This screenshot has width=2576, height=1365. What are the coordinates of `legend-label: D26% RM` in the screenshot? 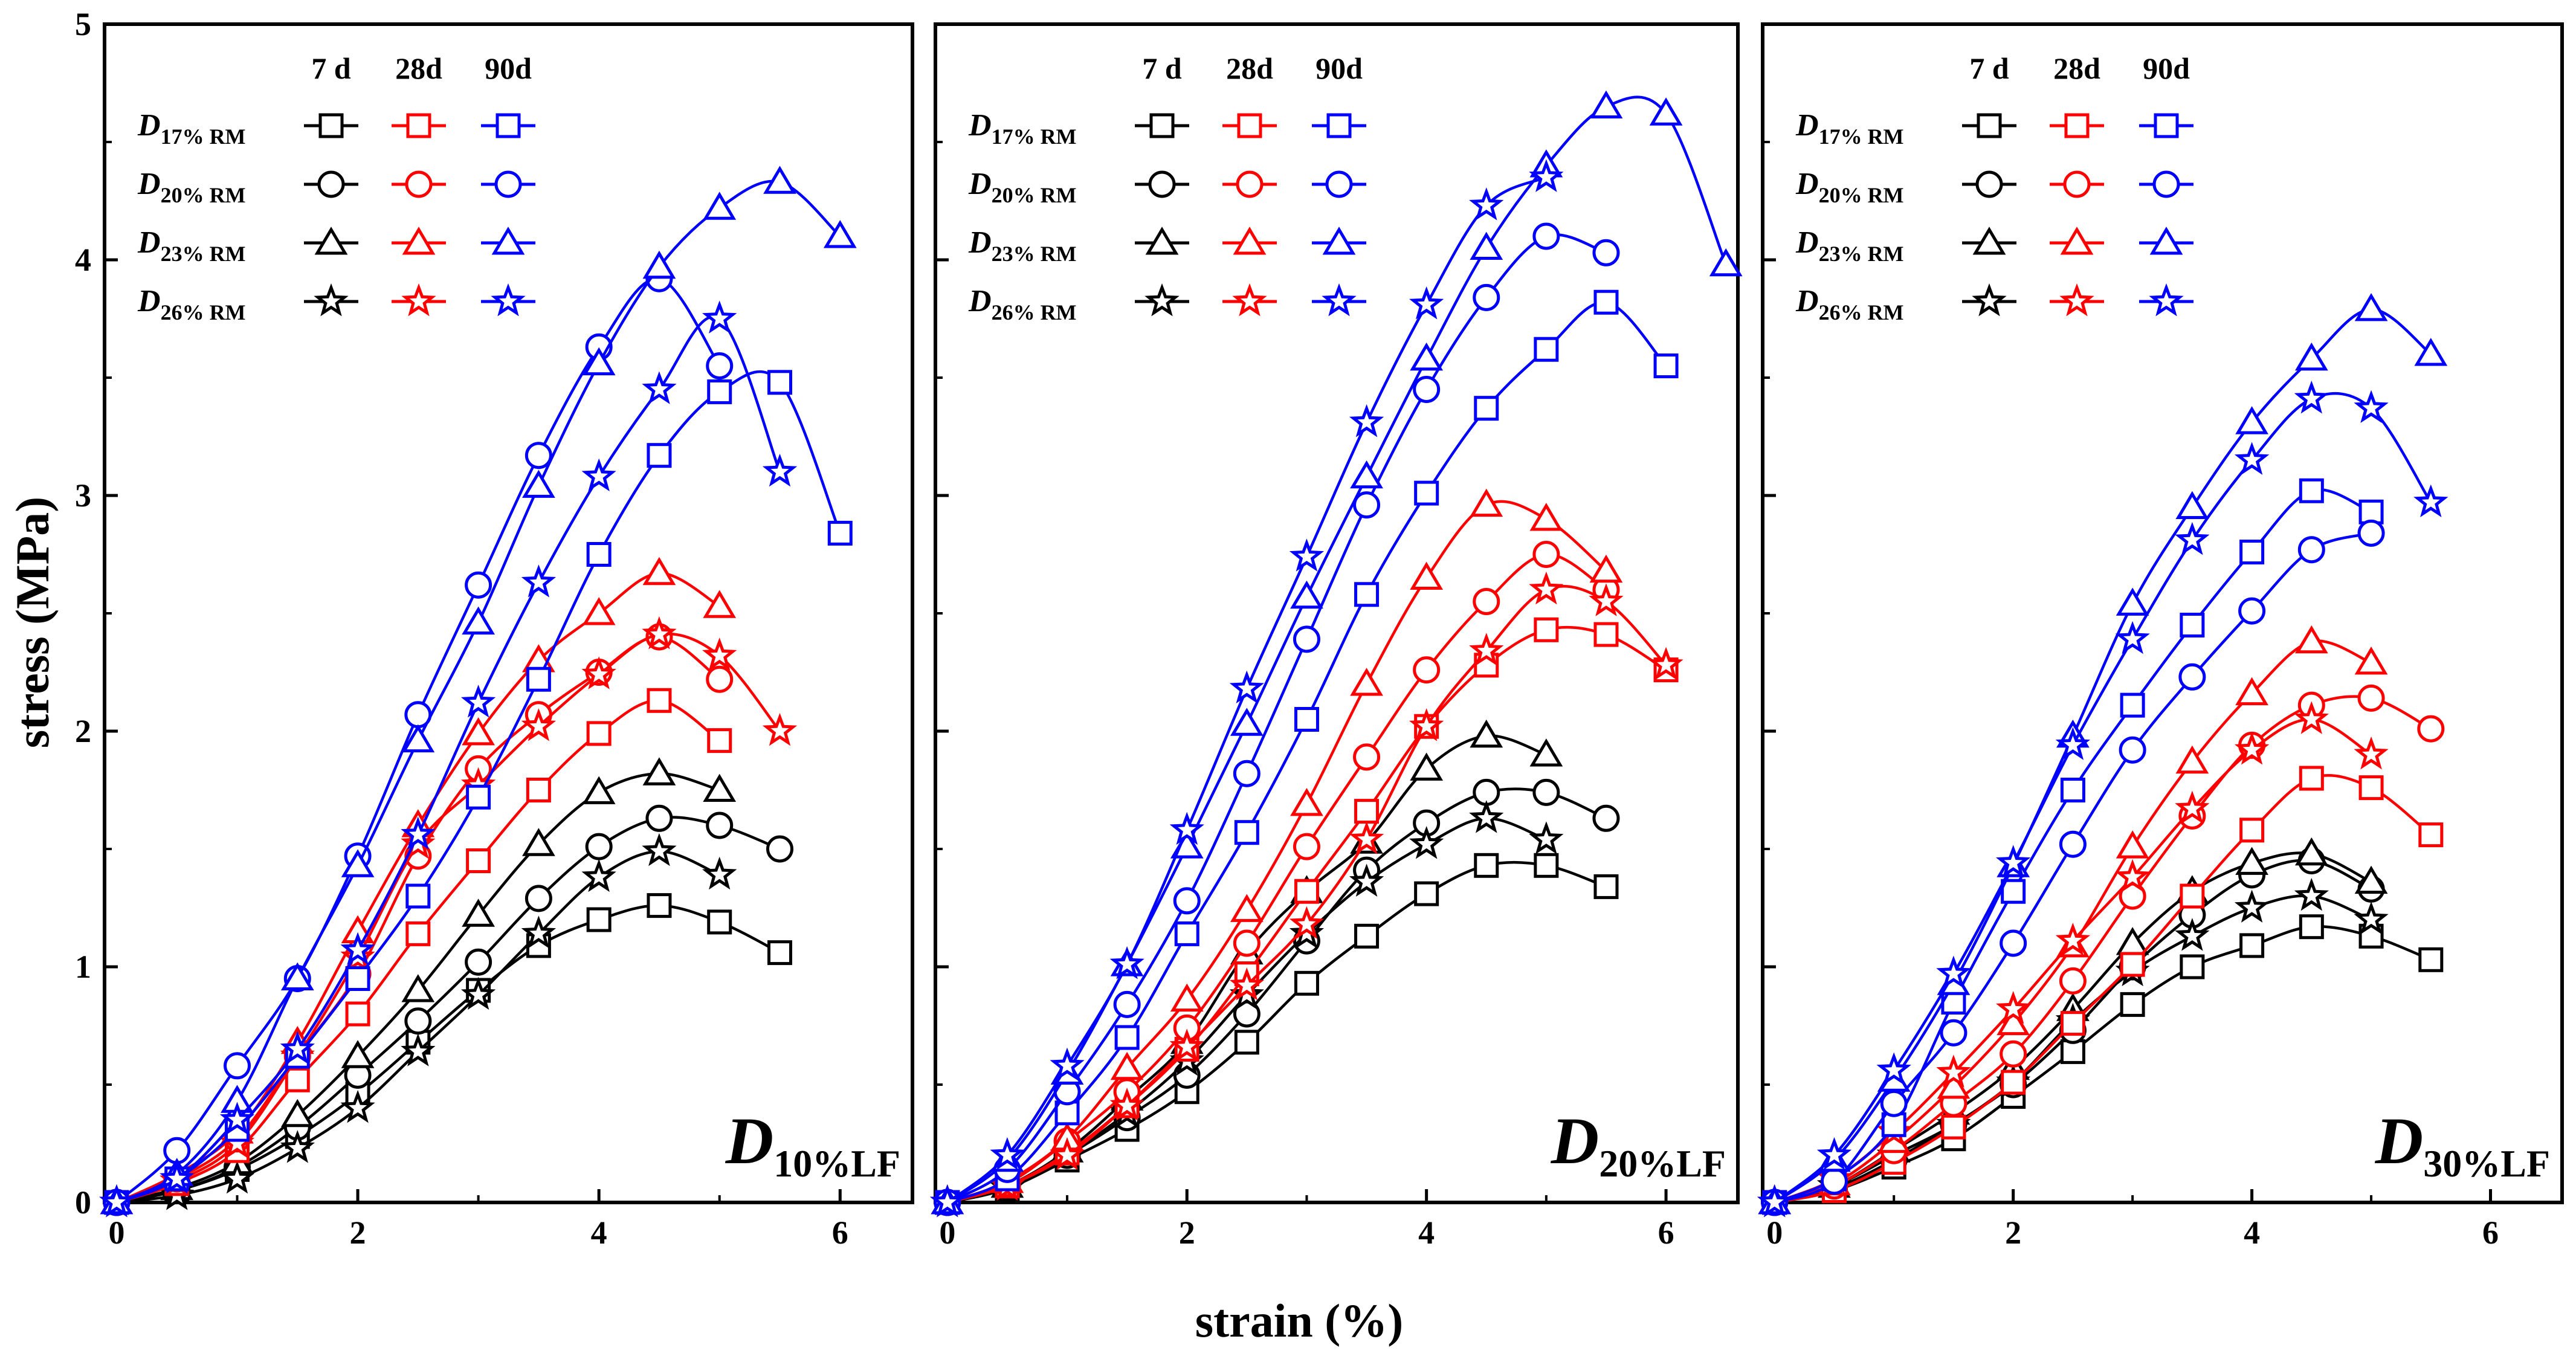 It's located at (1850, 304).